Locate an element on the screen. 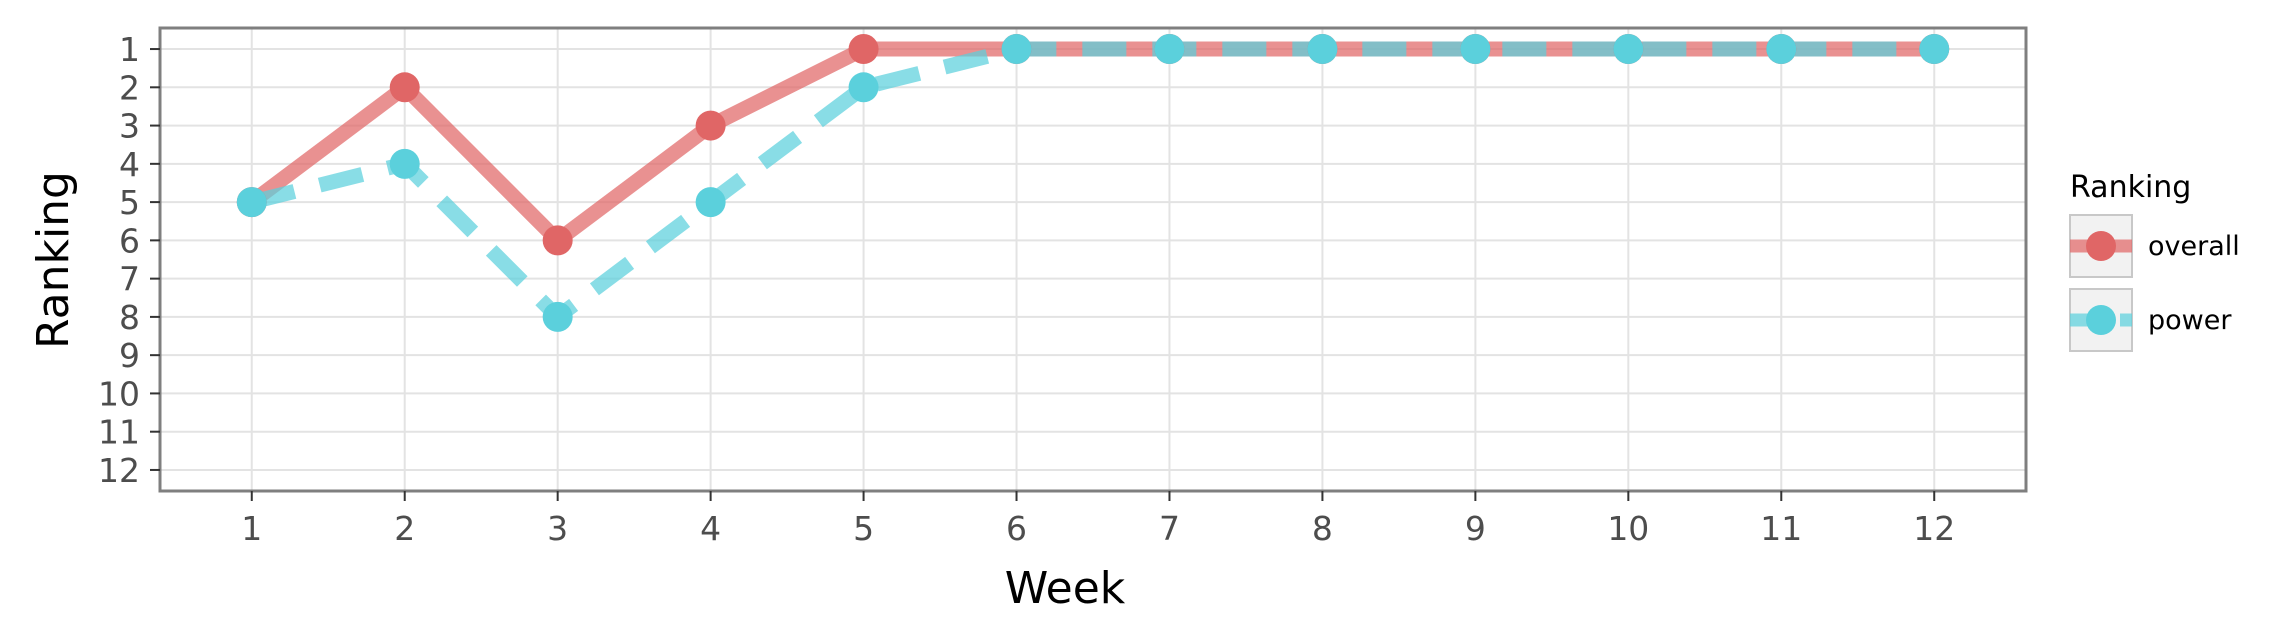 The height and width of the screenshot is (642, 2276). y-tick-label: 6 is located at coordinates (129, 240).